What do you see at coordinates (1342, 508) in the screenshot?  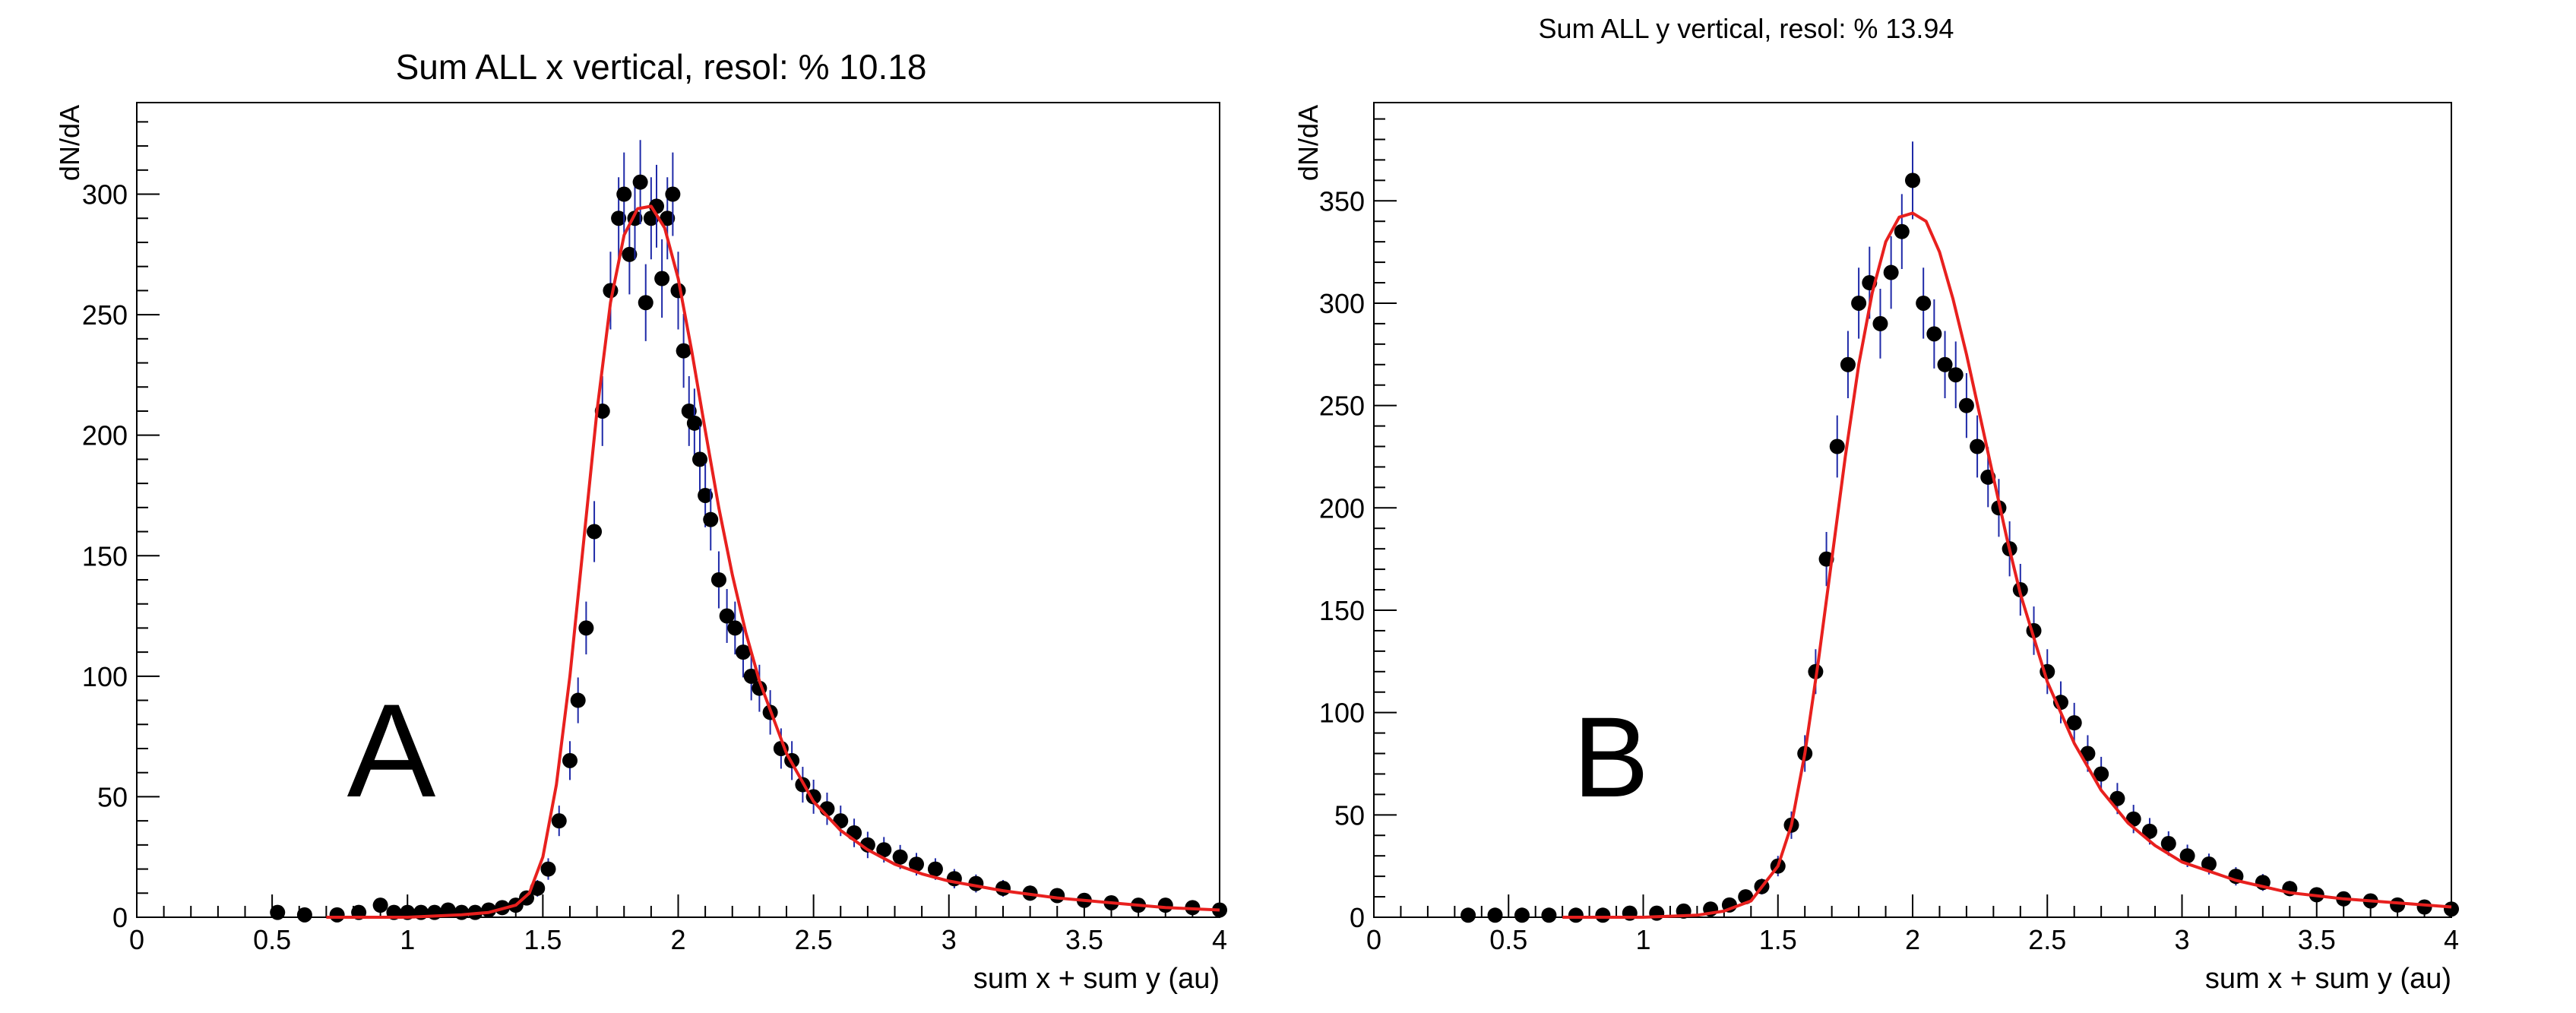 I see `y-tick-label: 200` at bounding box center [1342, 508].